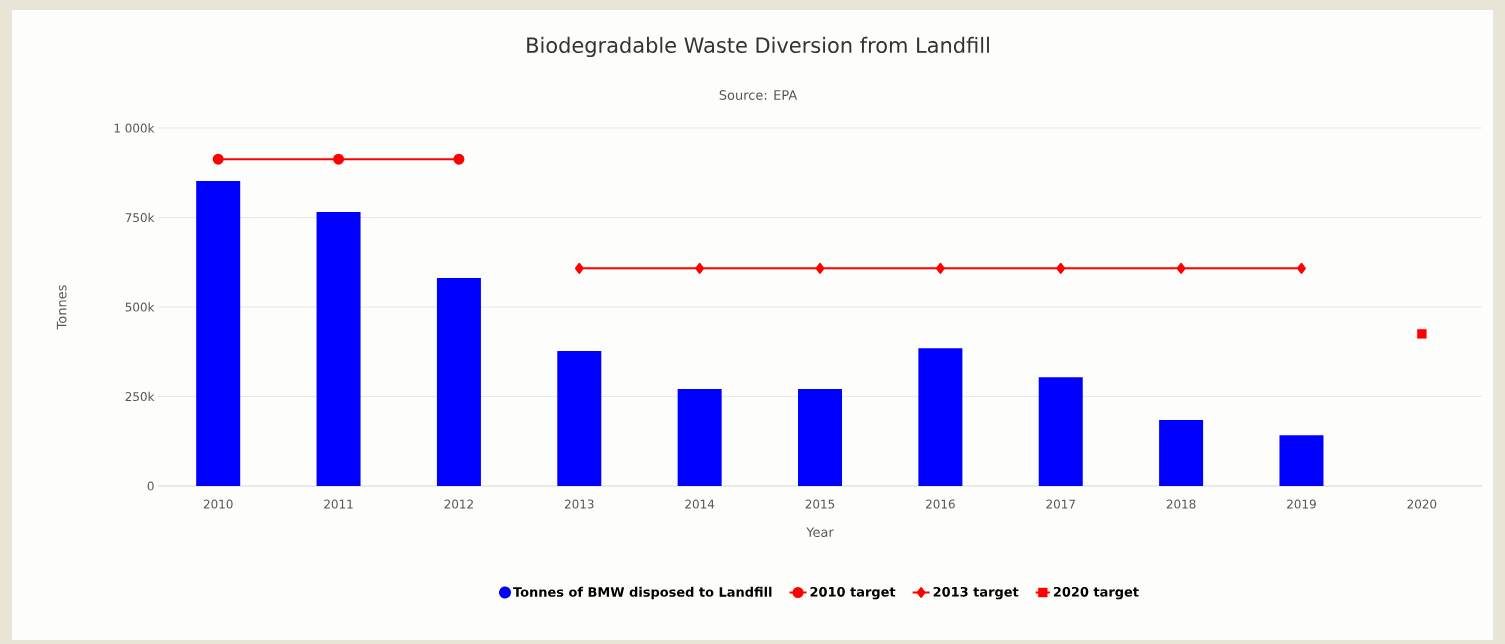  I want to click on legend-label: Tonnes of BMW disposed to Landfill, so click(642, 593).